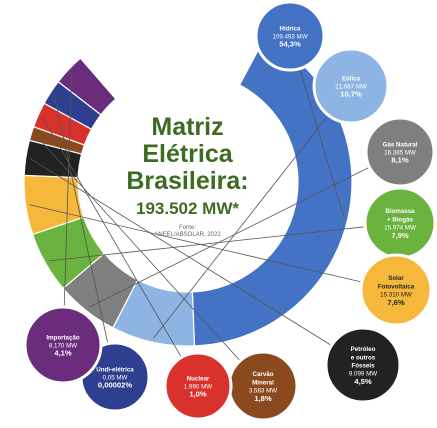 Image resolution: width=437 pixels, height=428 pixels. Describe the element at coordinates (363, 381) in the screenshot. I see `label-pct-5: 4,5%` at that location.